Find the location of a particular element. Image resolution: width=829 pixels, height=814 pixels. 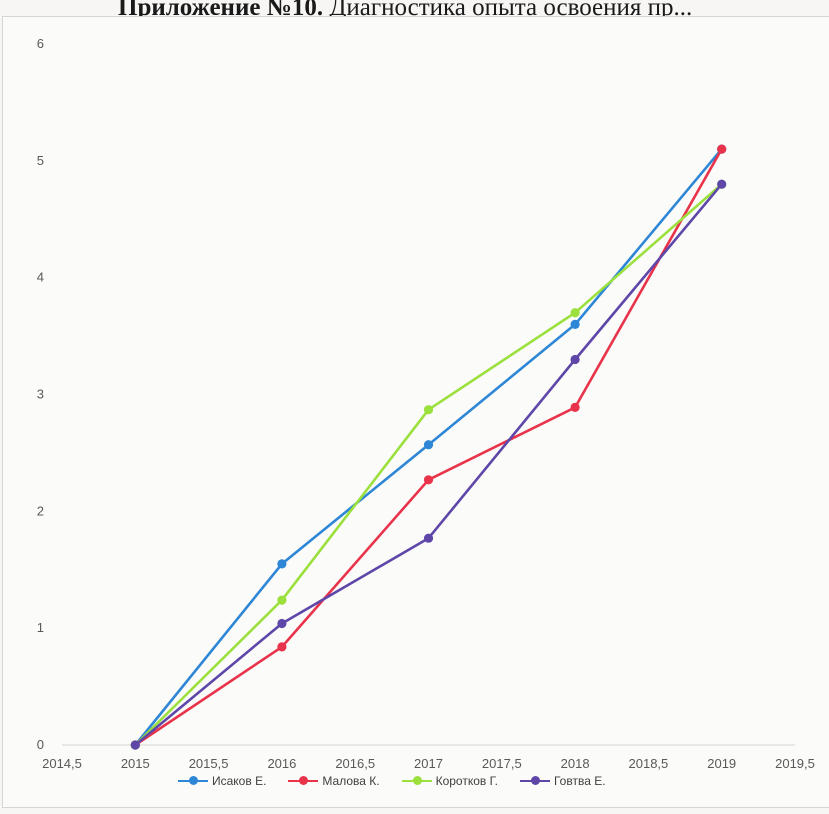

x-tick-label: 2019 is located at coordinates (721, 763).